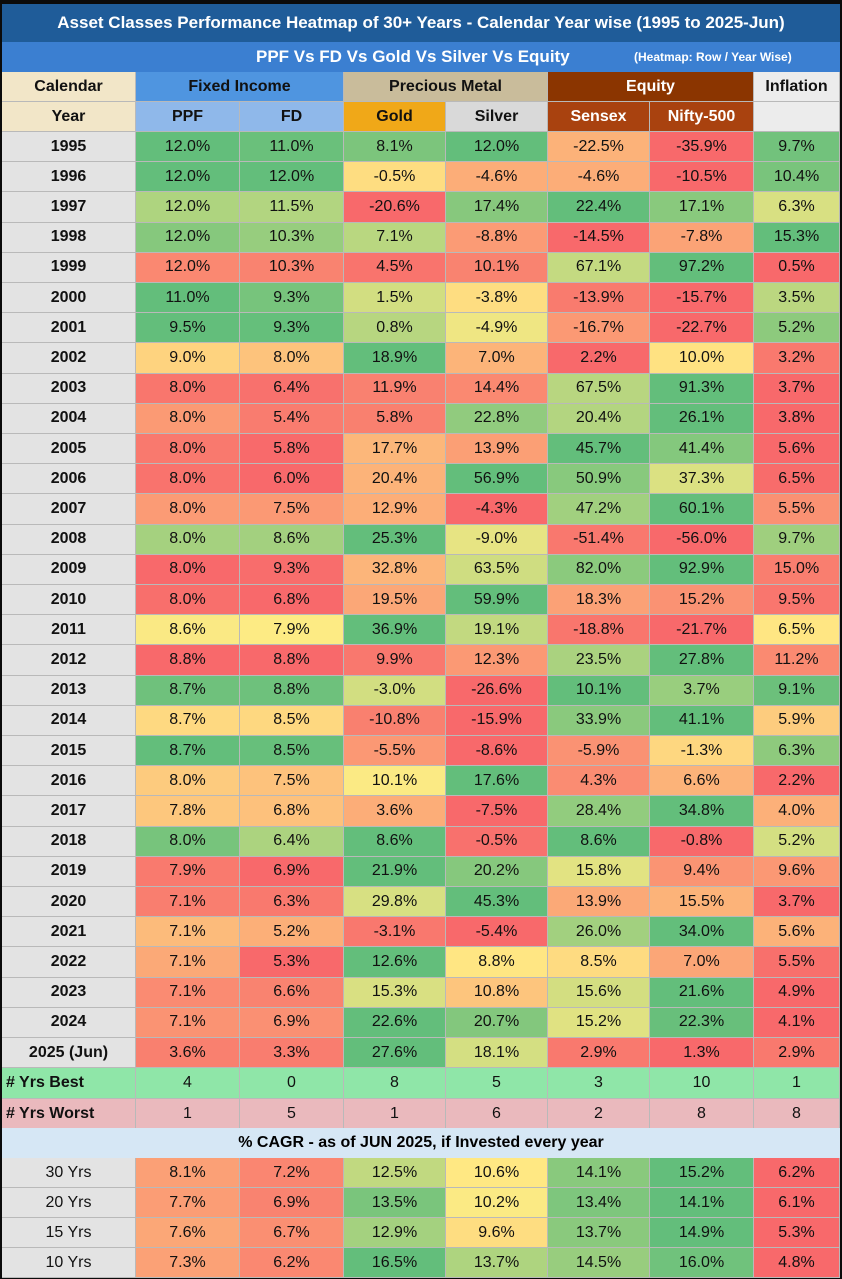  I want to click on heatmap-cell-nifty-500: -0.8%, so click(702, 841).